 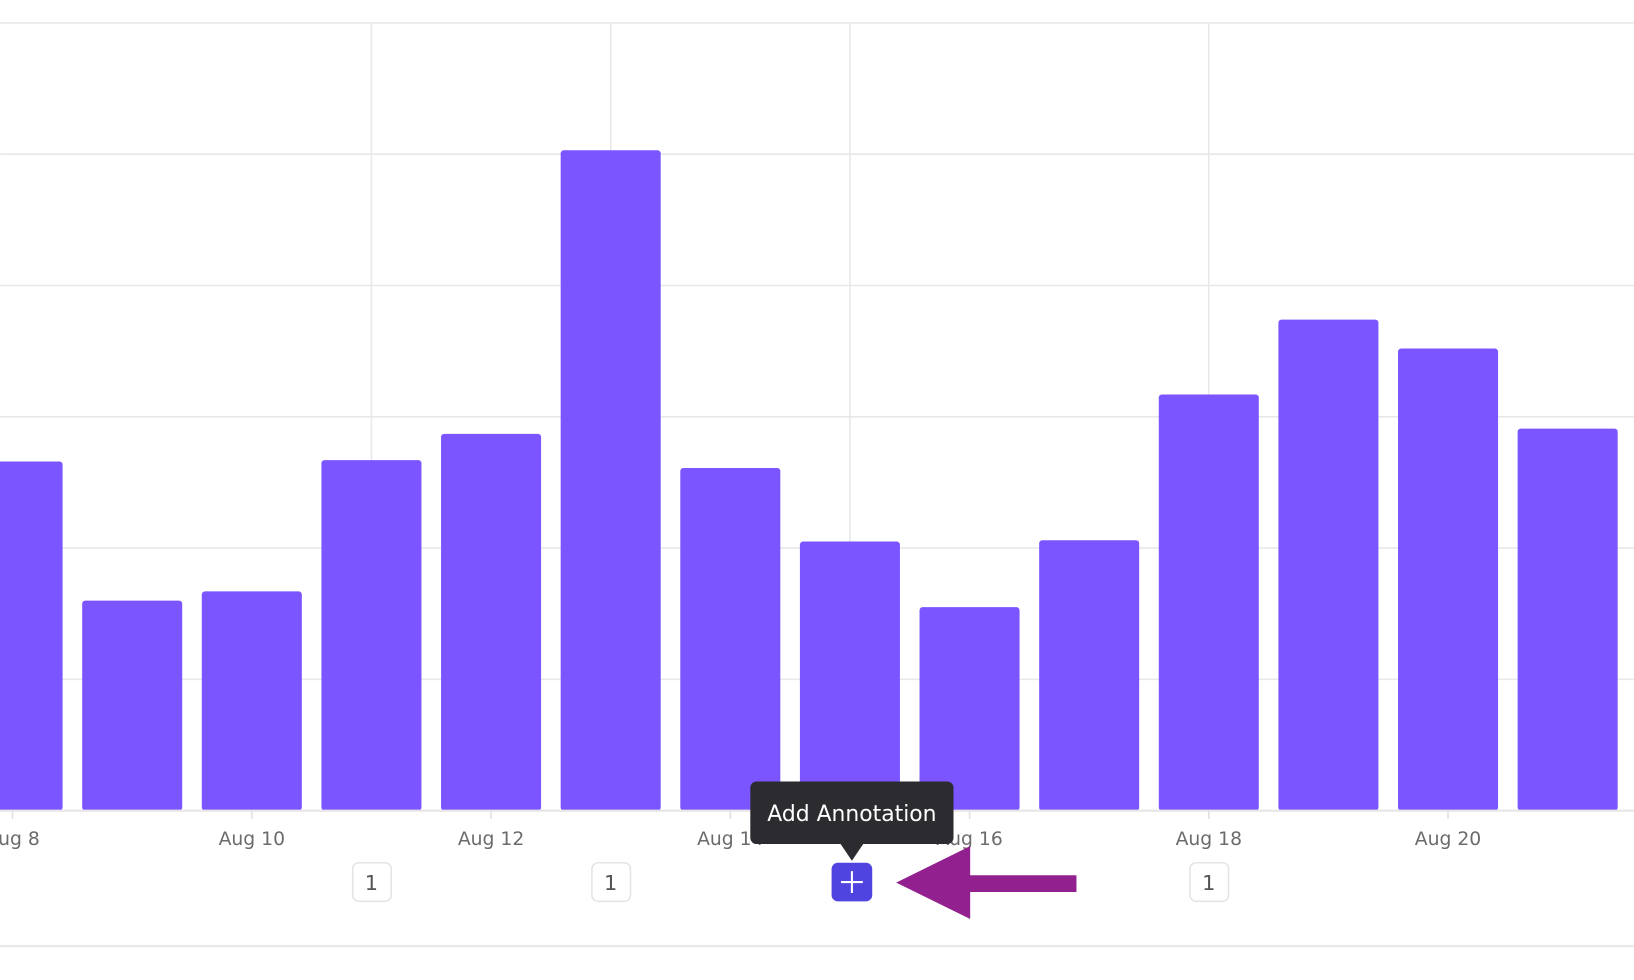 I want to click on add-annotation-tooltip: Add Annotation, so click(x=852, y=821).